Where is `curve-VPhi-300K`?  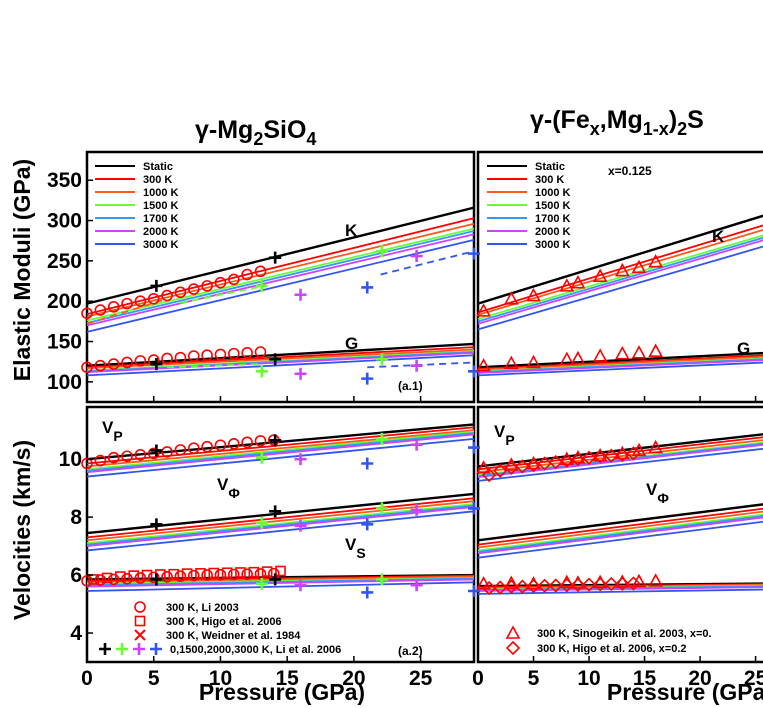 curve-VPhi-300K is located at coordinates (620, 526).